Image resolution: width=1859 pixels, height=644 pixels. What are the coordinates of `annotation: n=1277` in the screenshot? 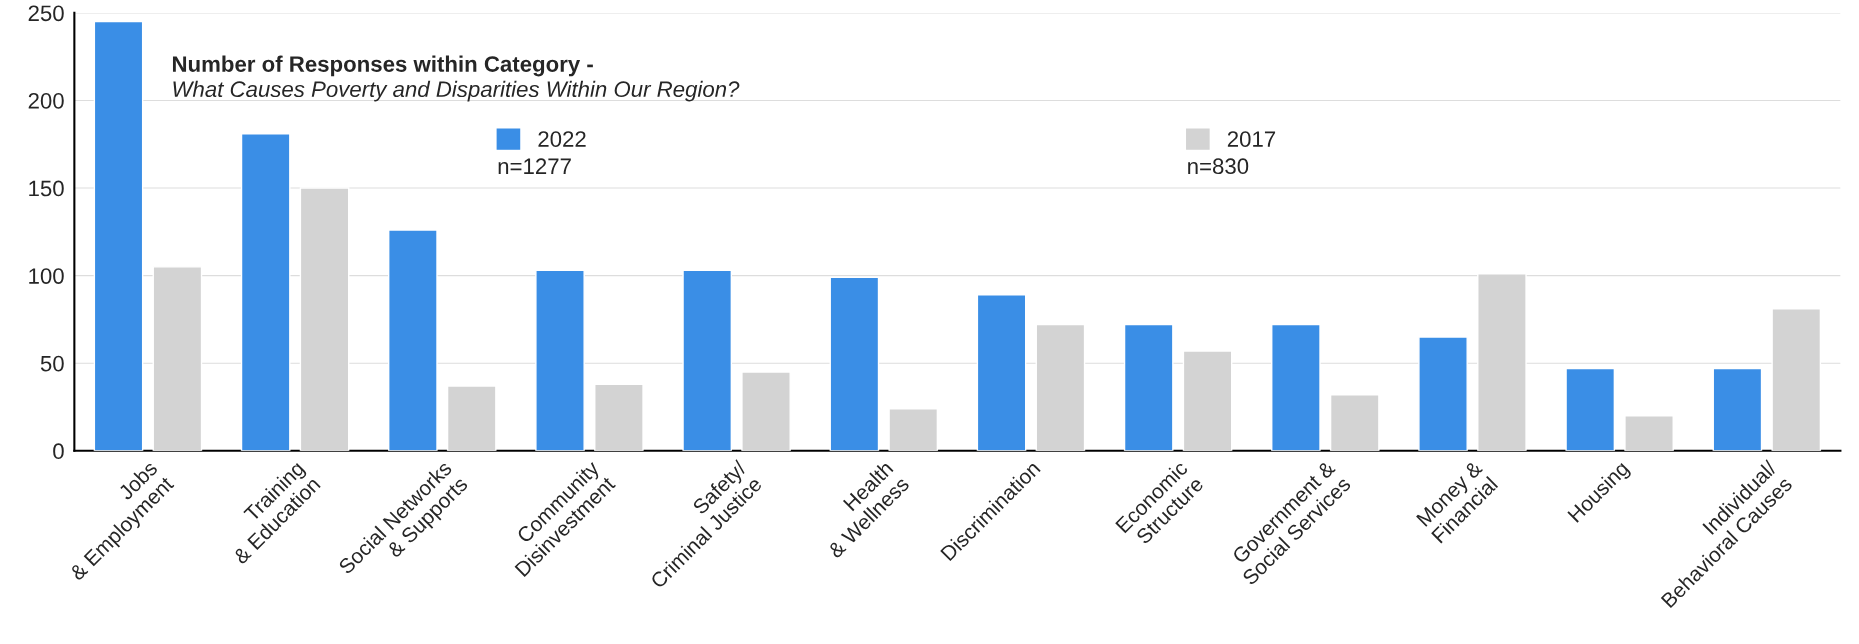 It's located at (534, 166).